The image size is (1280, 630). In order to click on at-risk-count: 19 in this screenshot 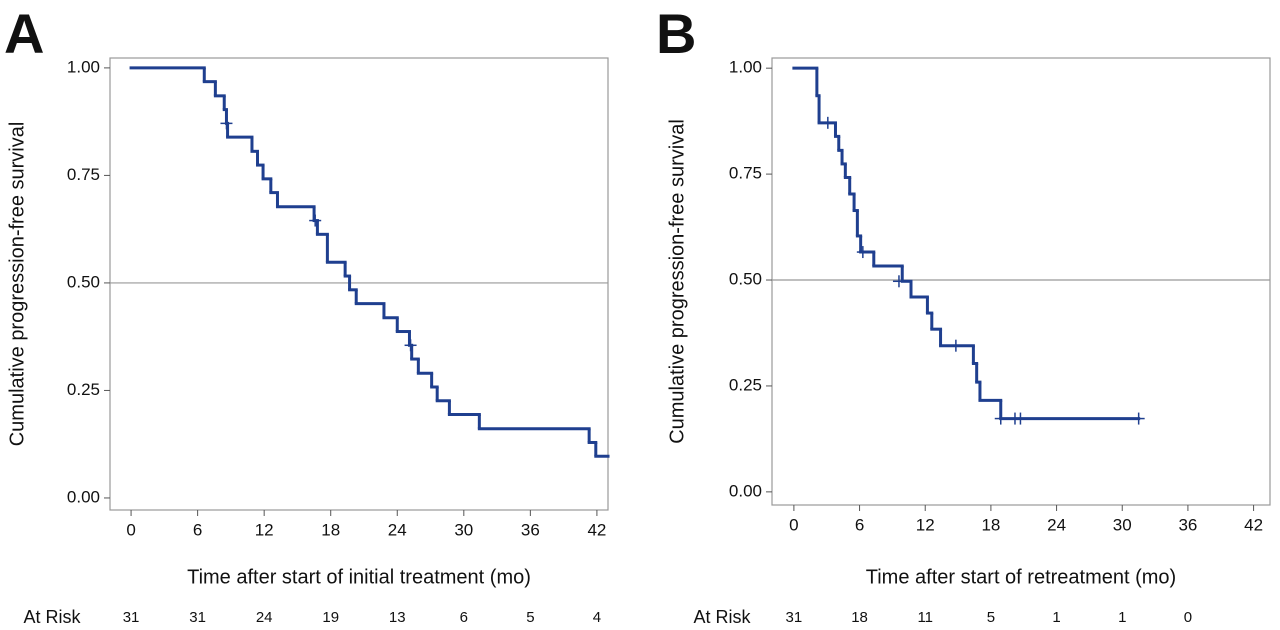, I will do `click(330, 617)`.